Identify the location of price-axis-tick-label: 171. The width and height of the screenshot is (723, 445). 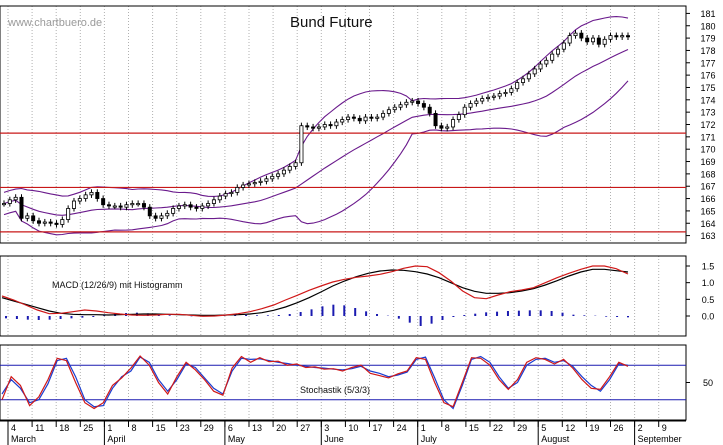
(707, 137).